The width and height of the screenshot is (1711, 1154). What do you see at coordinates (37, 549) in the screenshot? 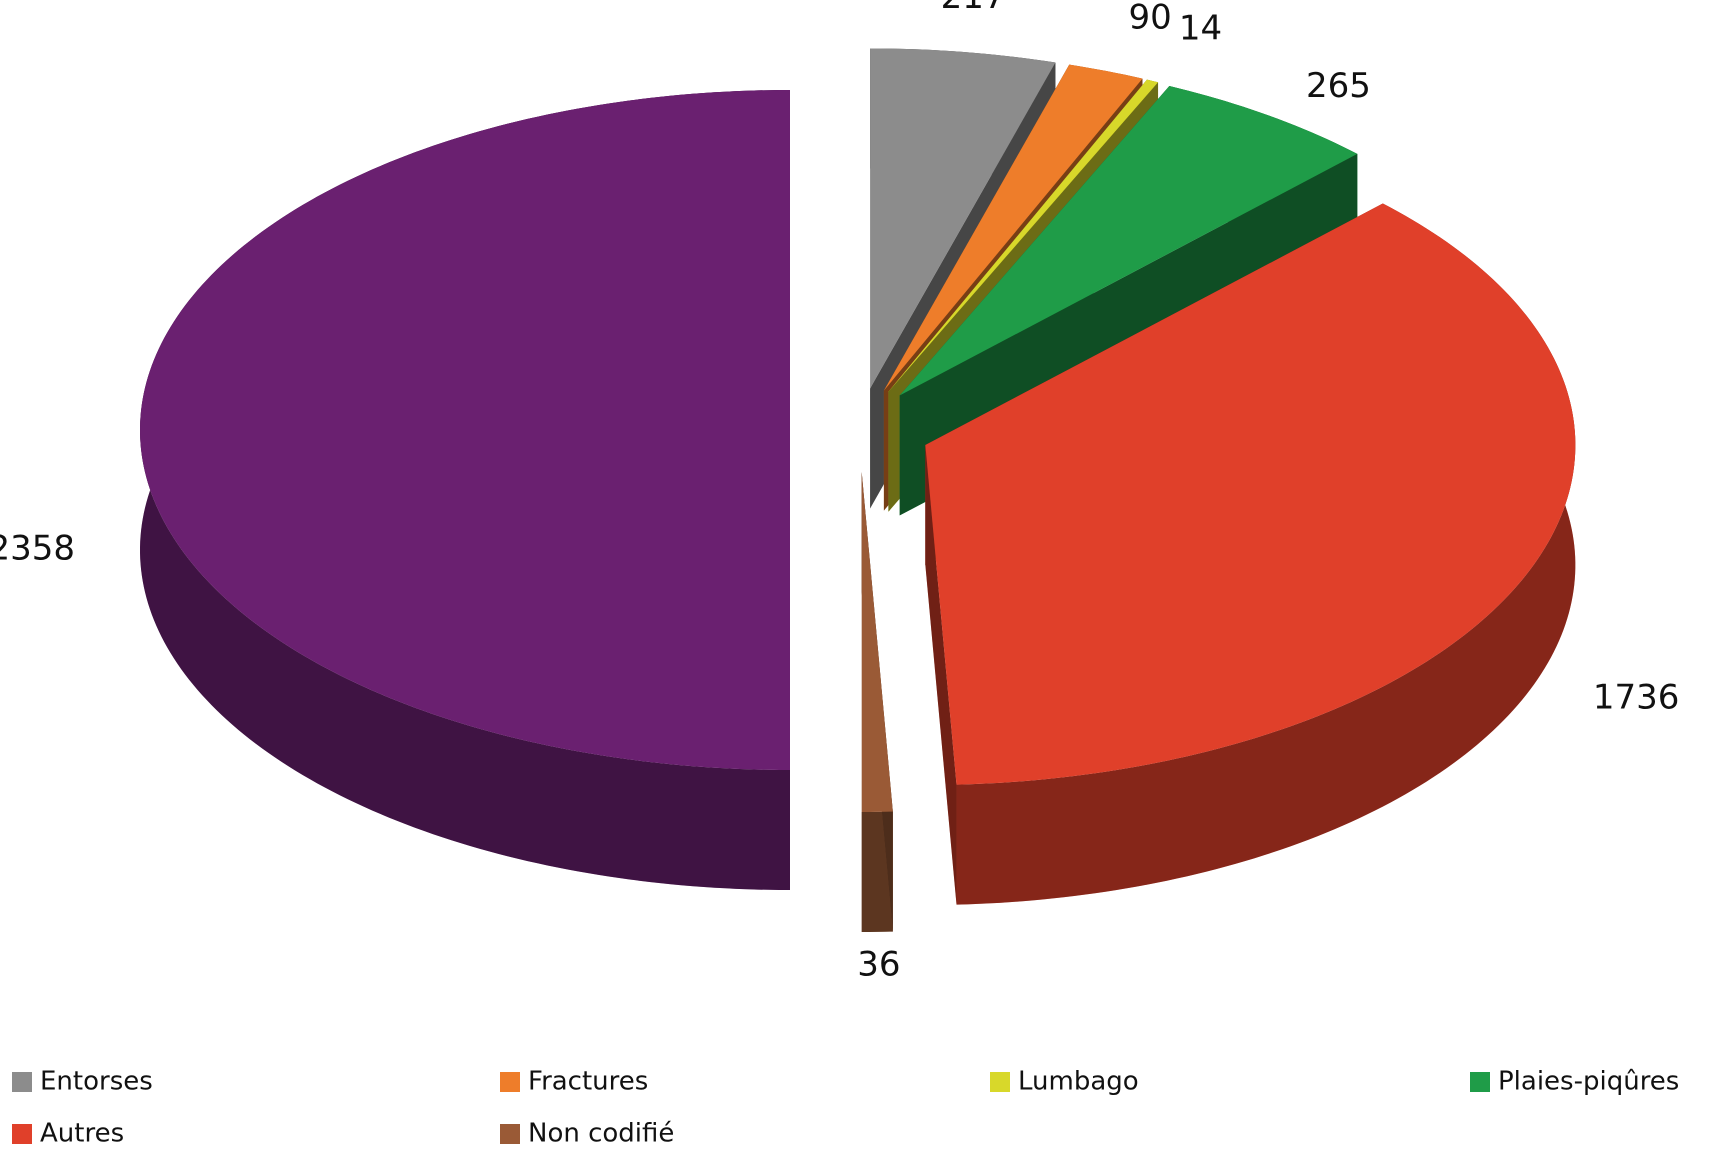
I see `data-label: 2358` at bounding box center [37, 549].